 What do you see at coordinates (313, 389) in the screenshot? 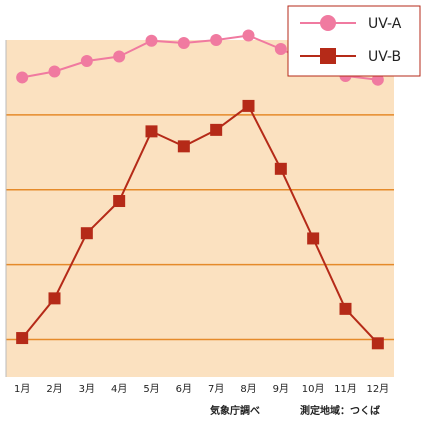
I see `x-tick-label-10: 10月` at bounding box center [313, 389].